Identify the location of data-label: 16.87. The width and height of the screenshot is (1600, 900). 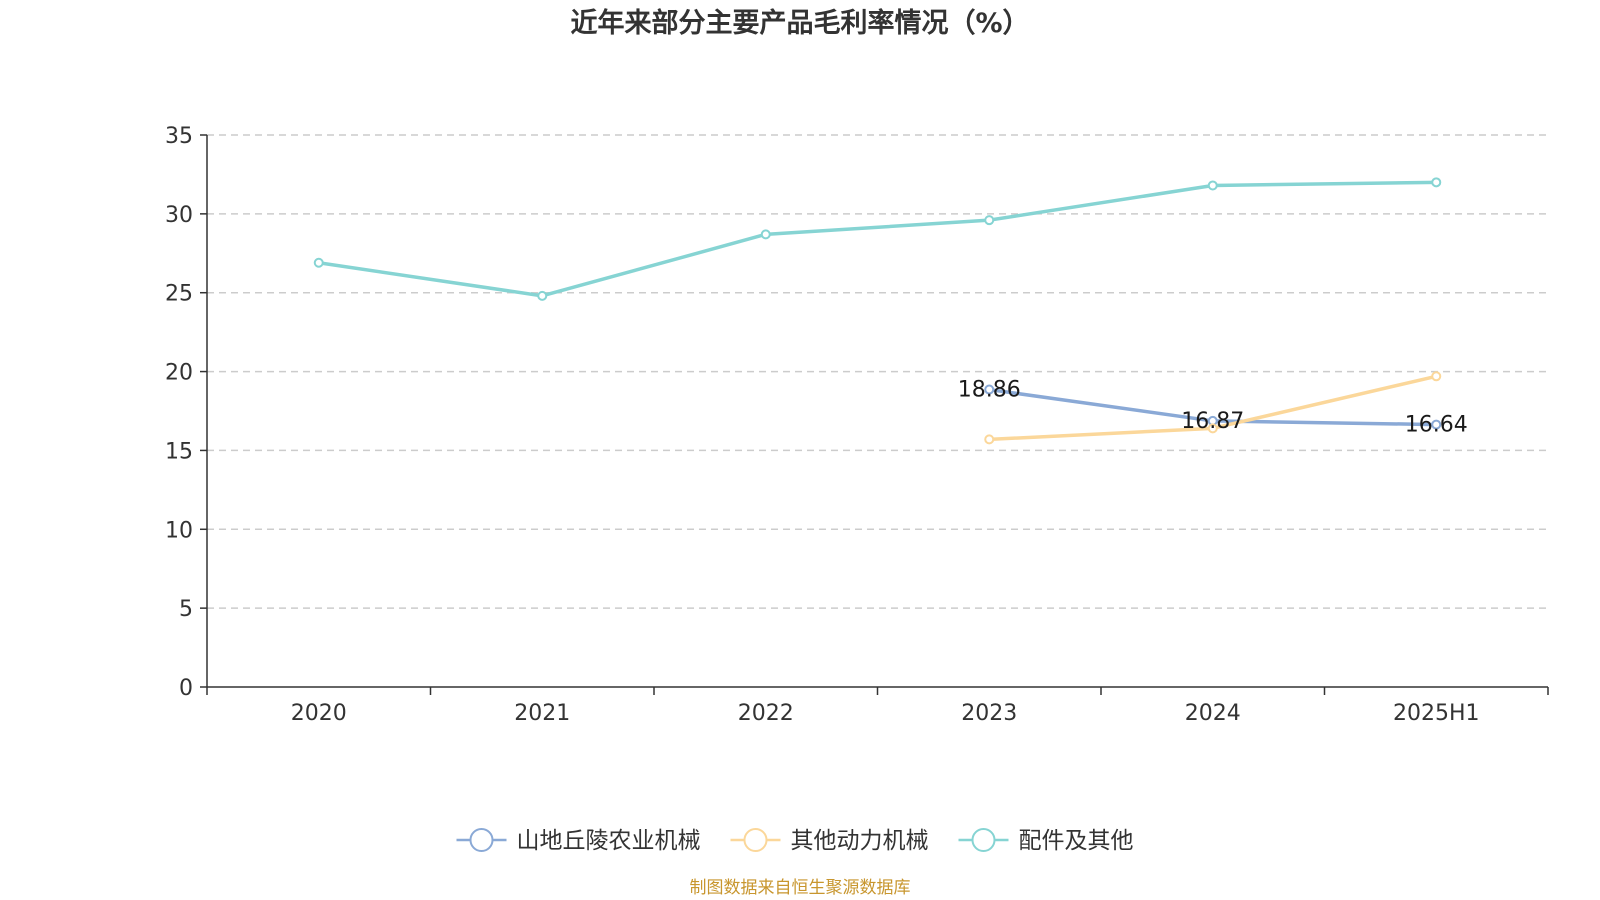
(1212, 421).